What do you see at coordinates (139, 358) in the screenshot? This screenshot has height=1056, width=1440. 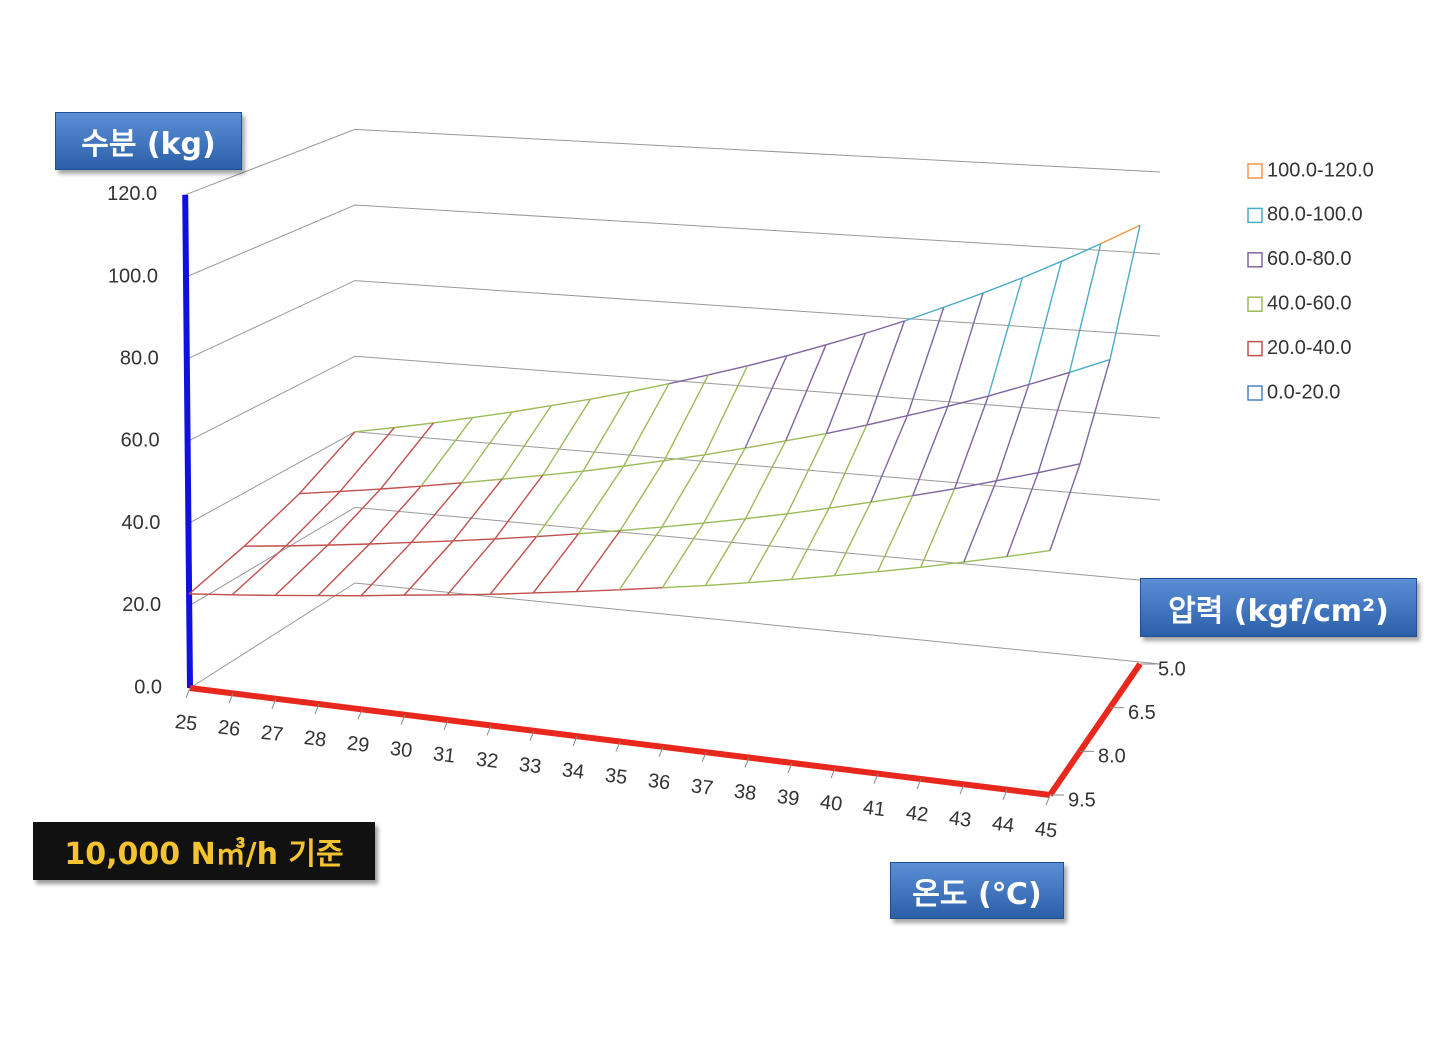 I see `z-tick-label: 80.0` at bounding box center [139, 358].